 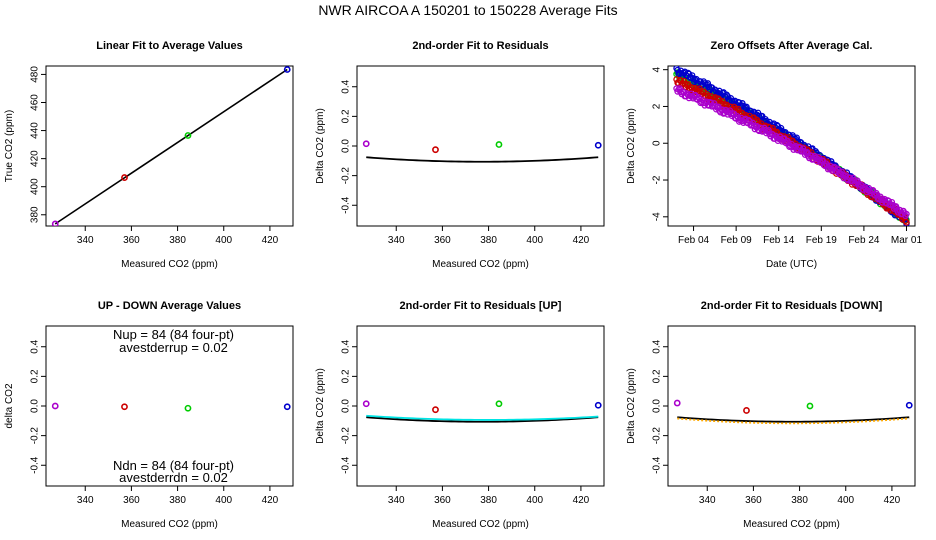 I want to click on fit-curve-orange, so click(x=793, y=421).